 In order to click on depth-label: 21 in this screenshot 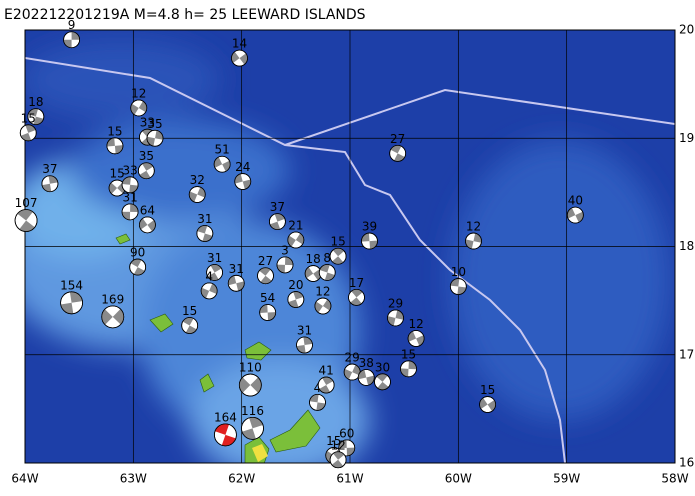, I will do `click(295, 226)`.